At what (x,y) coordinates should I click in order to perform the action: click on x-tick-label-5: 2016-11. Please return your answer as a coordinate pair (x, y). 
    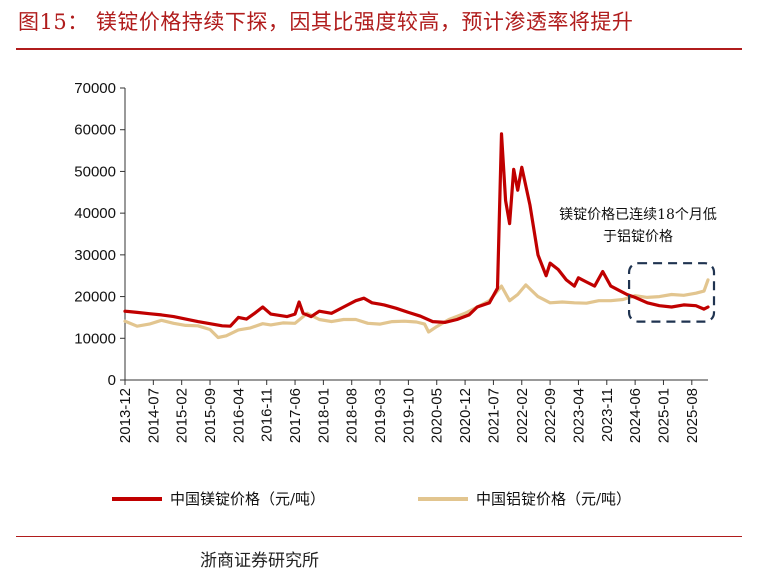
    Looking at the image, I should click on (267, 415).